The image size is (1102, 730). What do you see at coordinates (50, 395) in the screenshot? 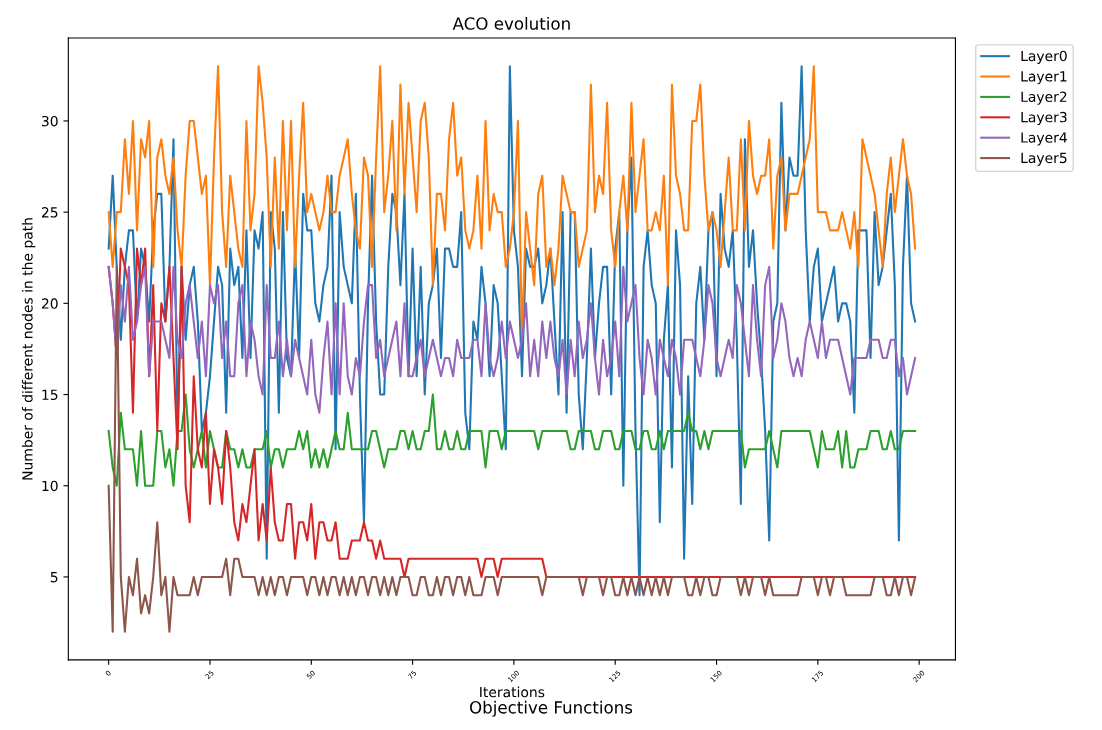
I see `y-tick-label: 15` at bounding box center [50, 395].